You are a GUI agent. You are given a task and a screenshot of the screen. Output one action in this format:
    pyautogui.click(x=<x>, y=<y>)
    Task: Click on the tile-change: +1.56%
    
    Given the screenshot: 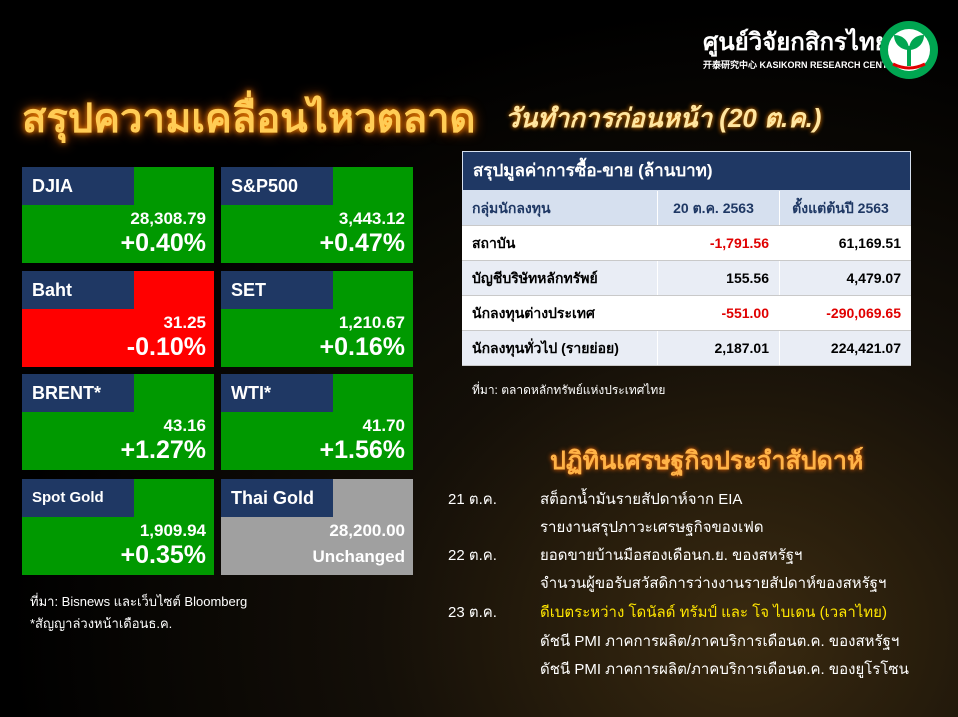 What is the action you would take?
    pyautogui.click(x=362, y=450)
    